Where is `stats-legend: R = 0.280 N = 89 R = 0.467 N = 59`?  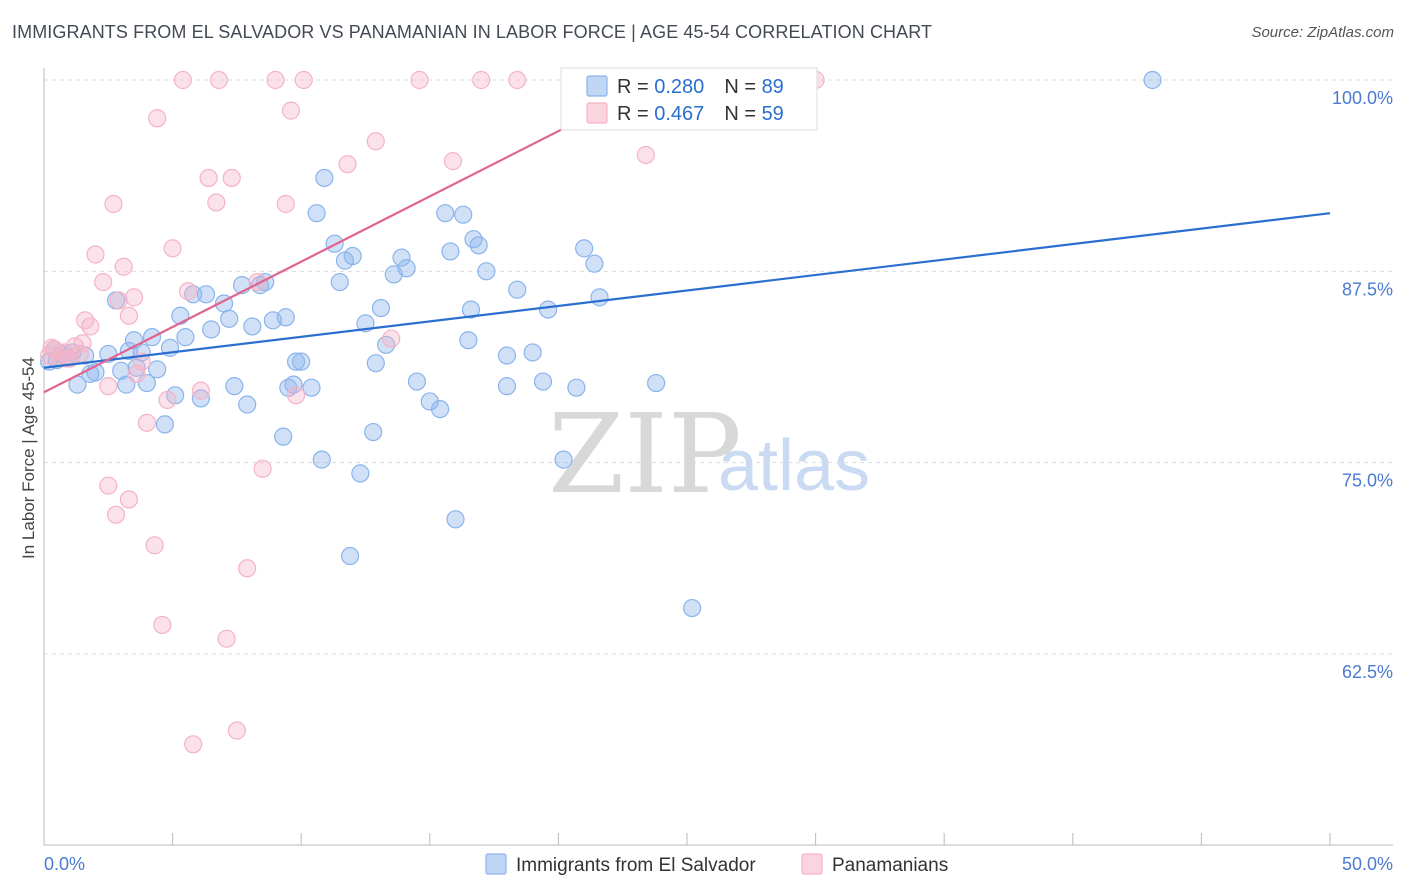
stats-legend: R = 0.280 N = 89 R = 0.467 N = 59 is located at coordinates (689, 99).